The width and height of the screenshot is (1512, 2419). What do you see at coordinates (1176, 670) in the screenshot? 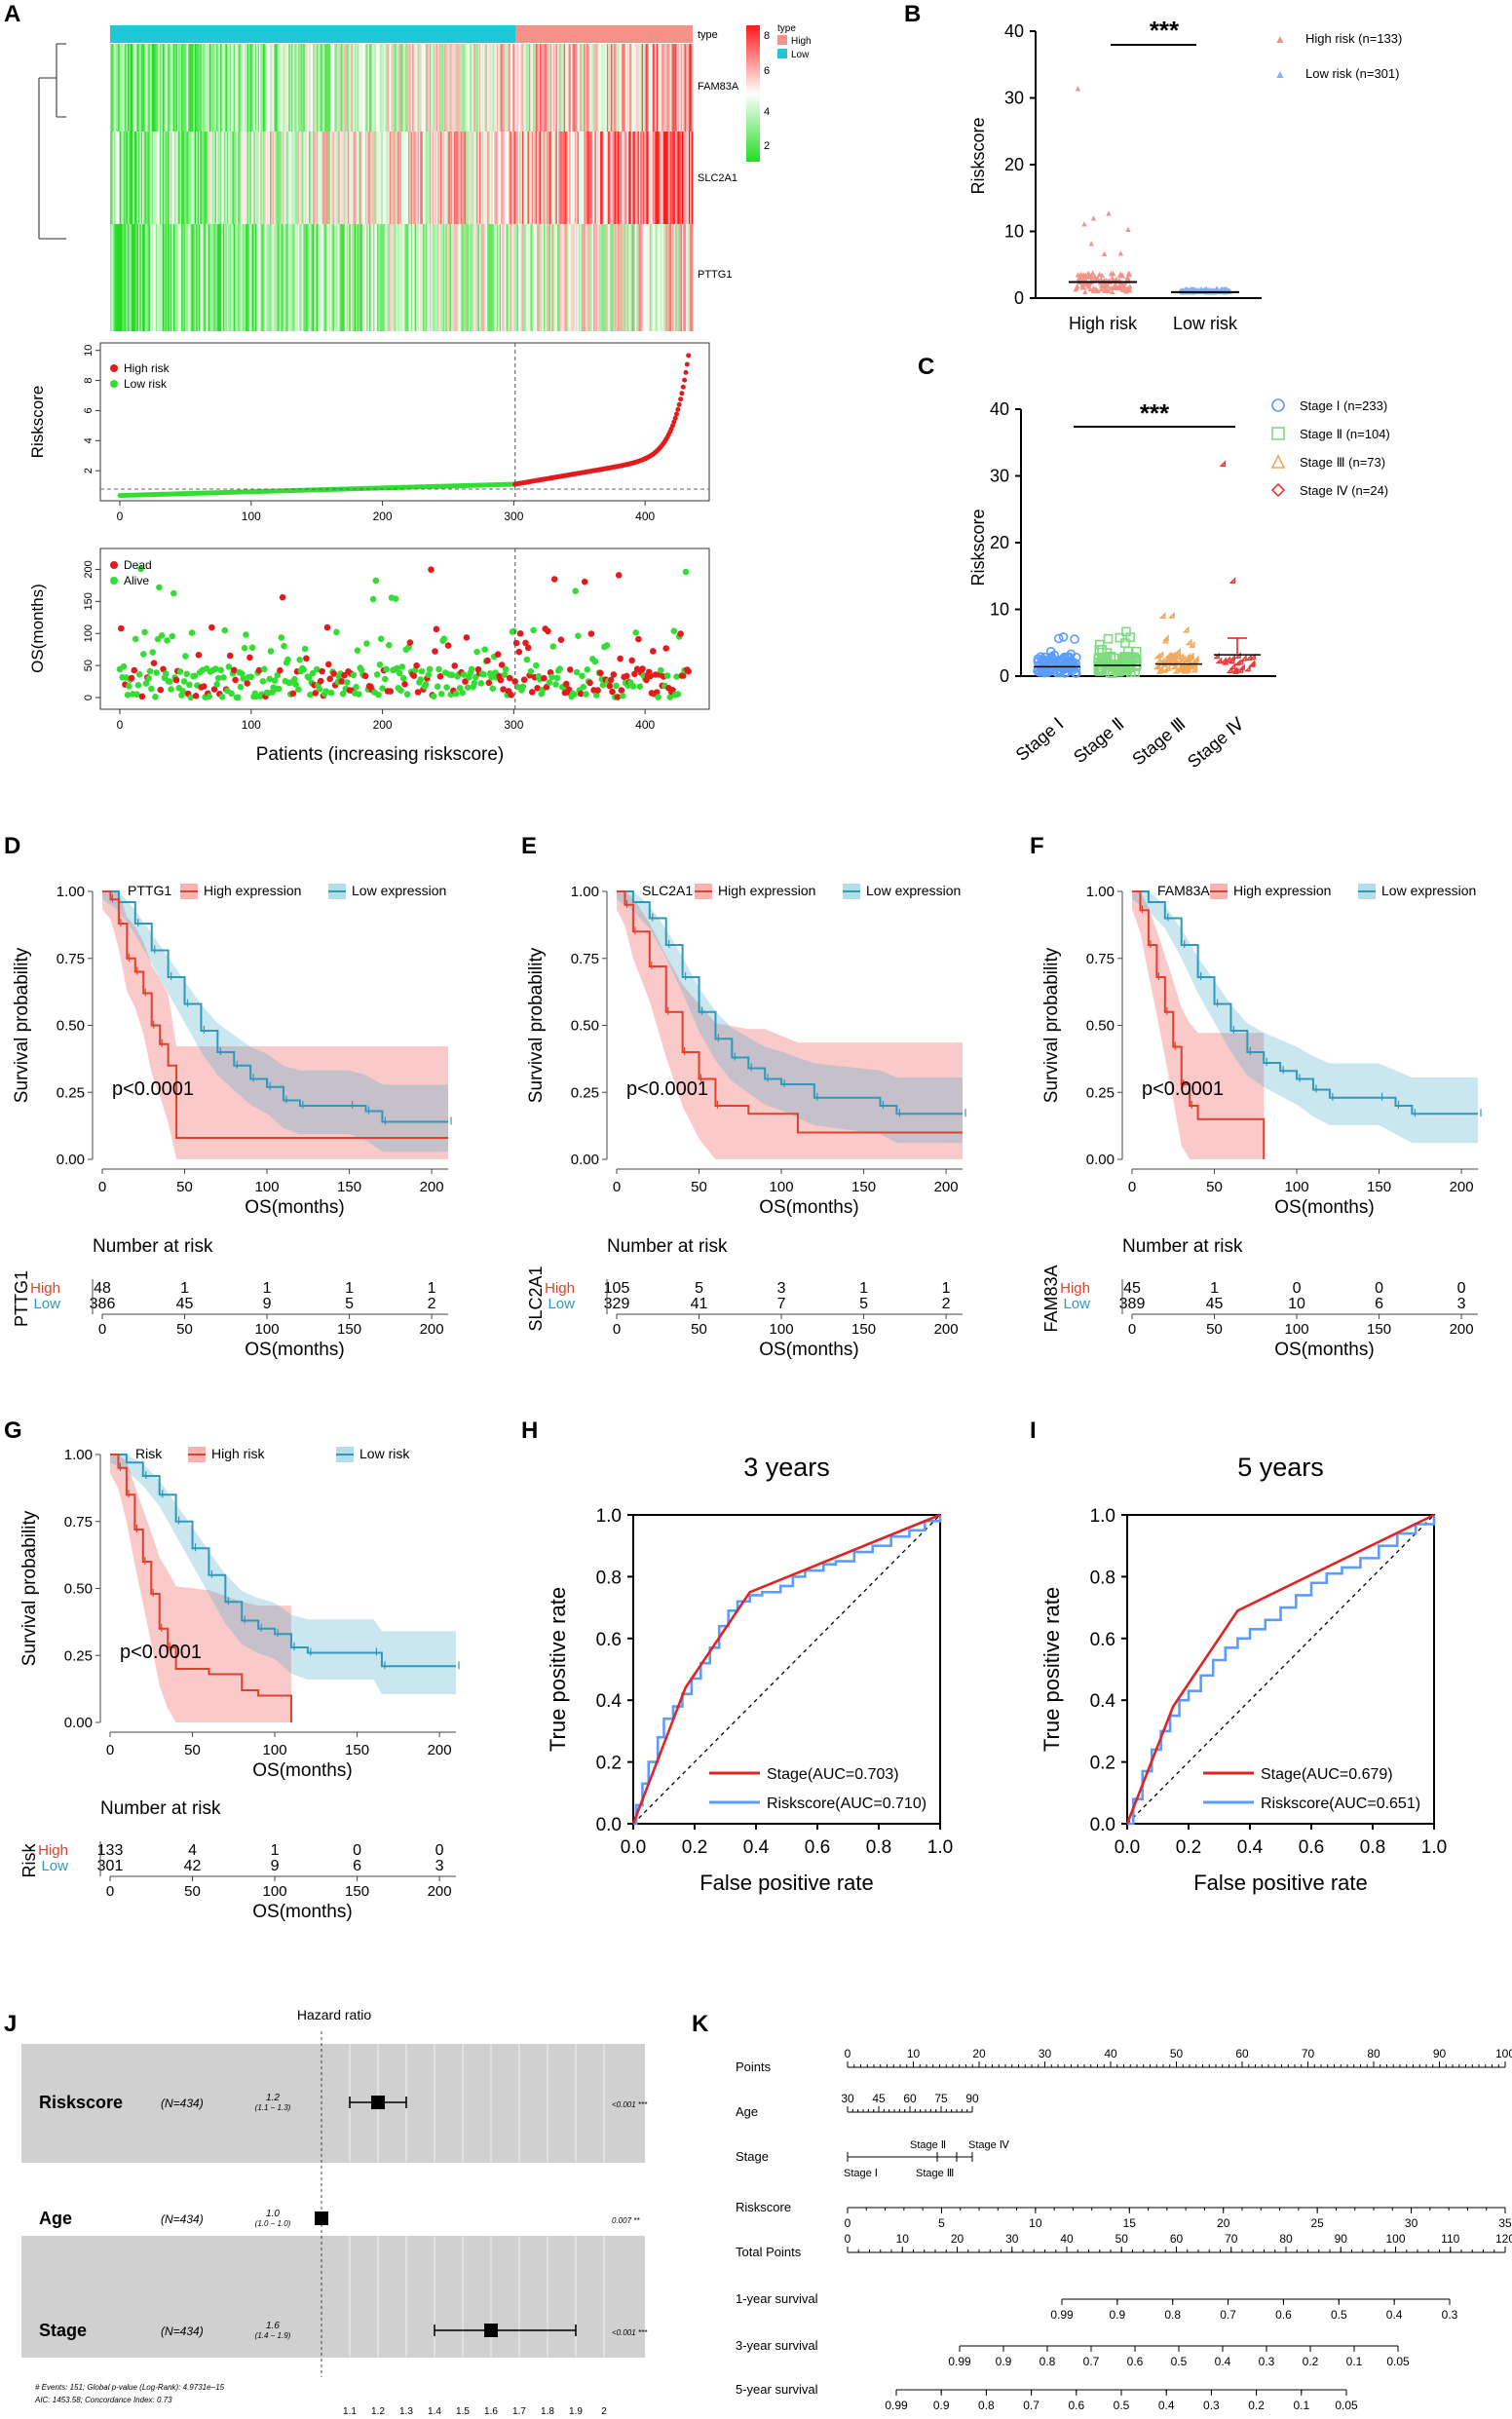
I see `panel-c-point` at bounding box center [1176, 670].